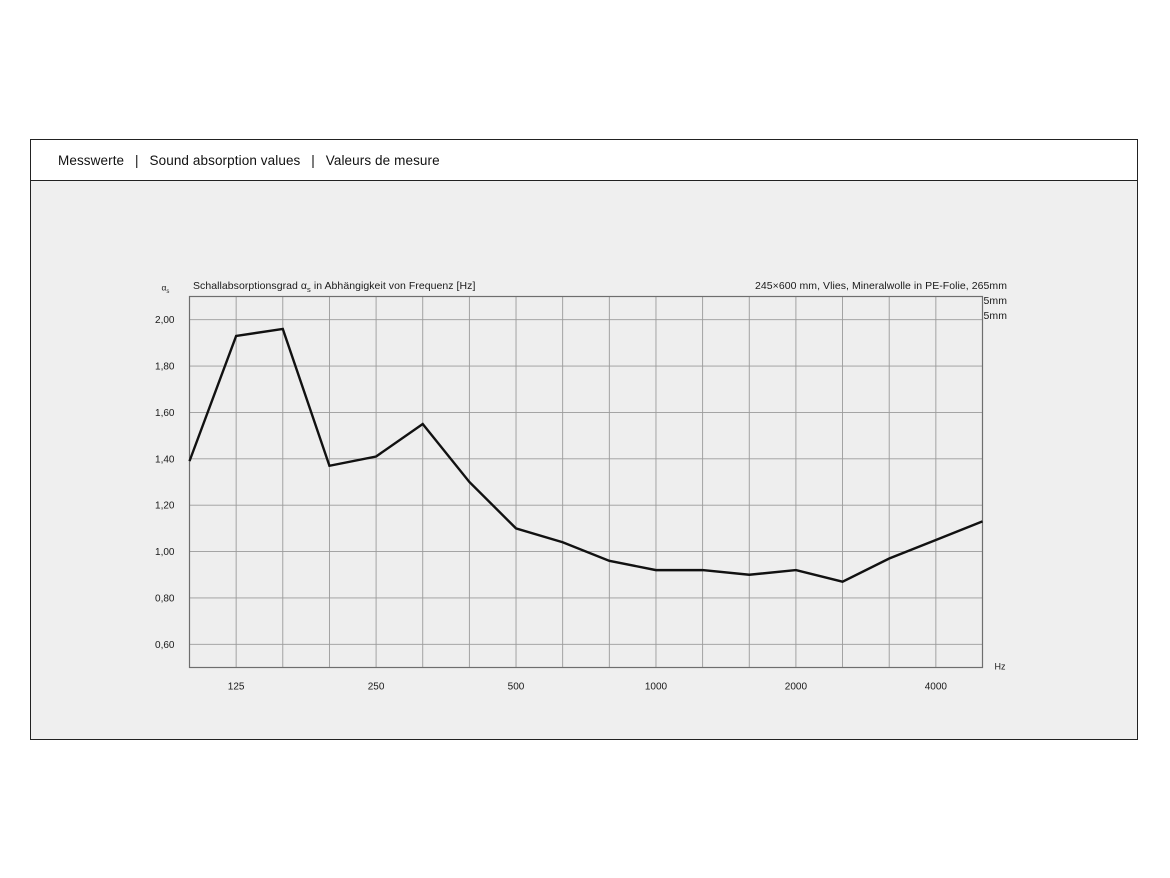 Image resolution: width=1170 pixels, height=878 pixels. Describe the element at coordinates (165, 483) in the screenshot. I see `y-axis-labels: 2,00 1,80 1,60 1,40 1,20 1,00 0,80 0,60` at that location.